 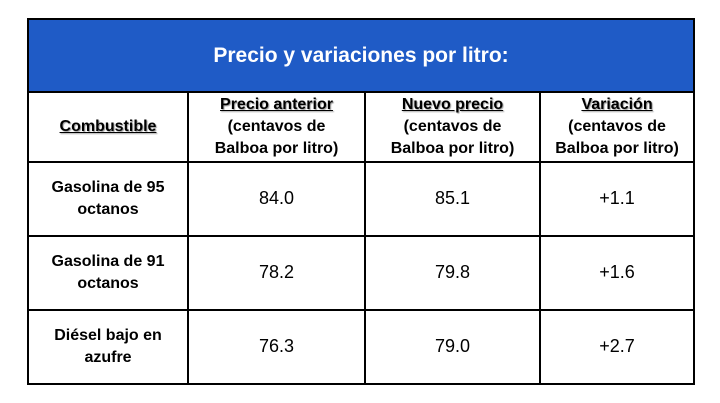 What do you see at coordinates (108, 272) in the screenshot?
I see `fuel-name: Gasolina de 91 octanos` at bounding box center [108, 272].